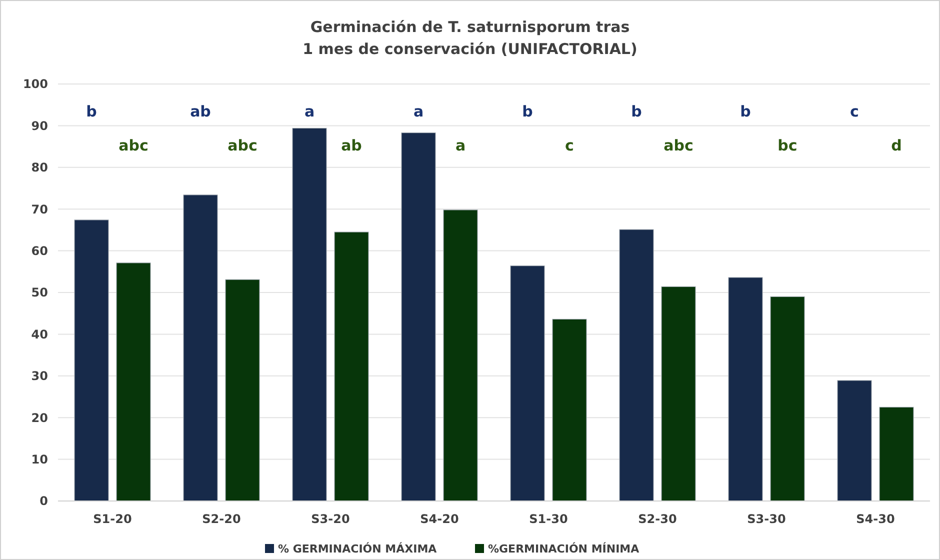 This screenshot has width=940, height=560. Describe the element at coordinates (548, 519) in the screenshot. I see `x-tick-label: S1-30` at that location.